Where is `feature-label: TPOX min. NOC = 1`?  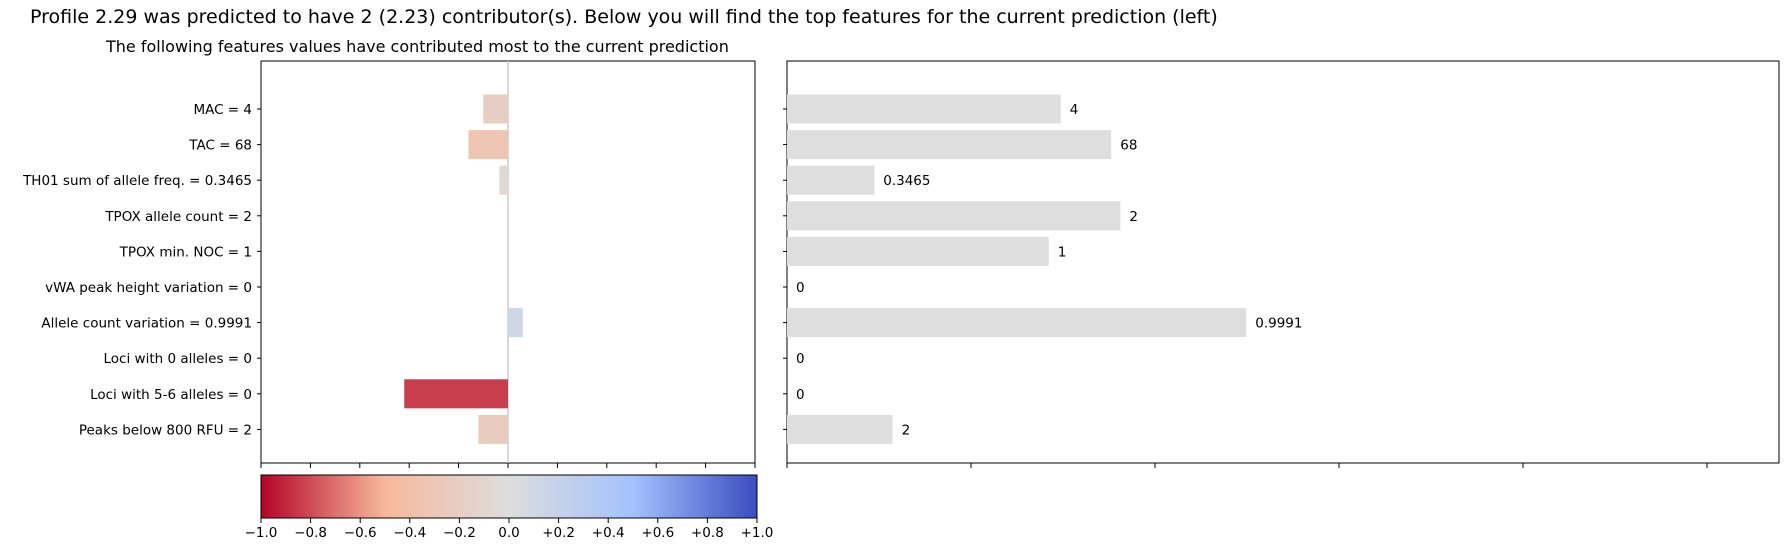
feature-label: TPOX min. NOC = 1 is located at coordinates (185, 252).